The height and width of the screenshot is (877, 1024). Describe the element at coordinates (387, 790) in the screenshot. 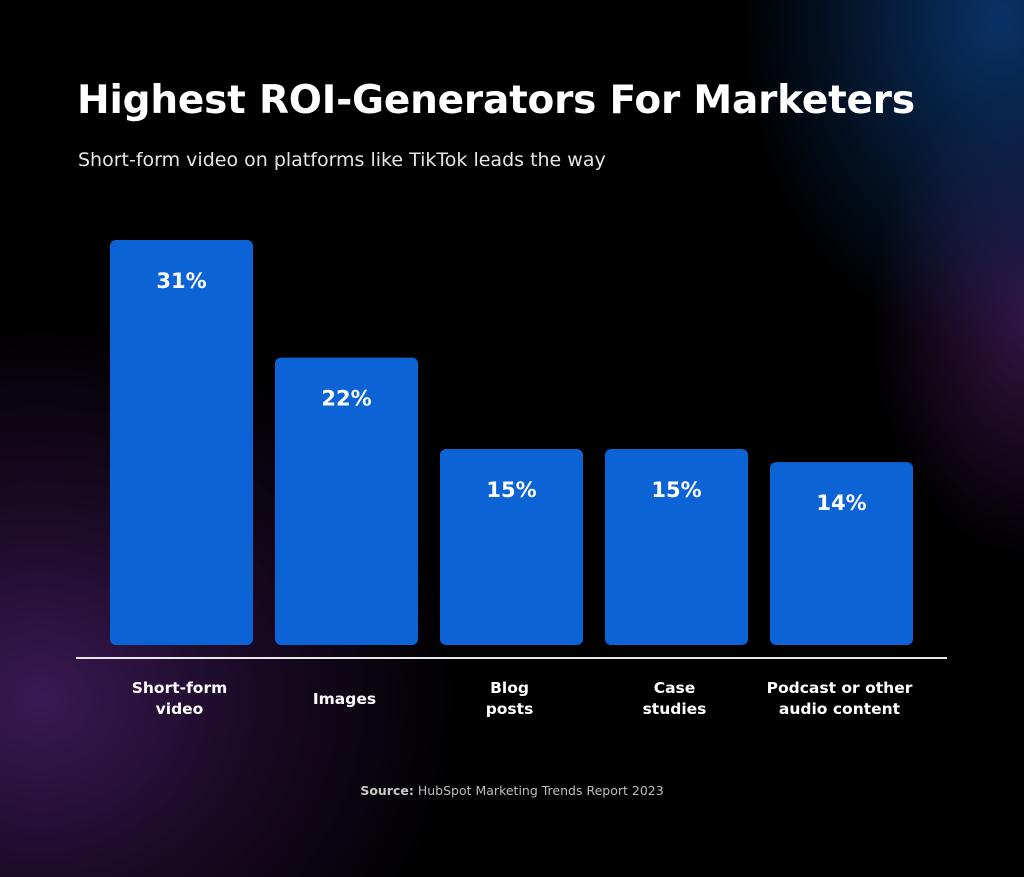

I see `source-label: Source:` at that location.